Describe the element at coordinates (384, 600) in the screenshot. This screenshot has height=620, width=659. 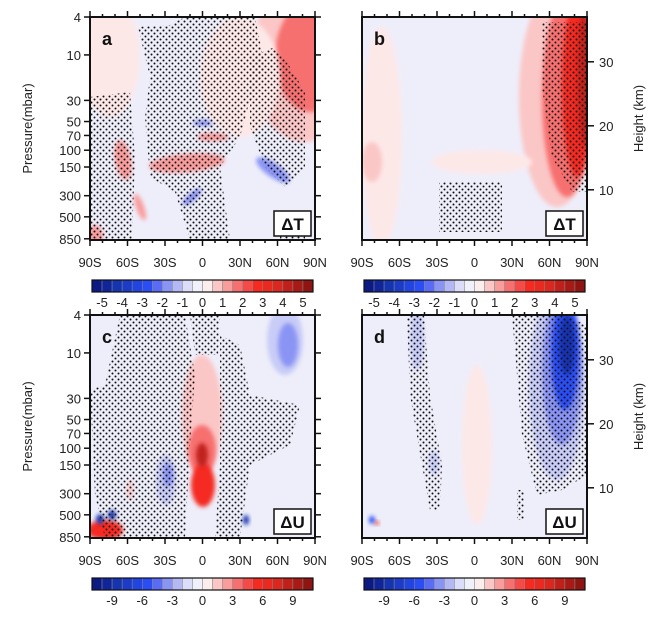
I see `colorbar-label: -9` at that location.